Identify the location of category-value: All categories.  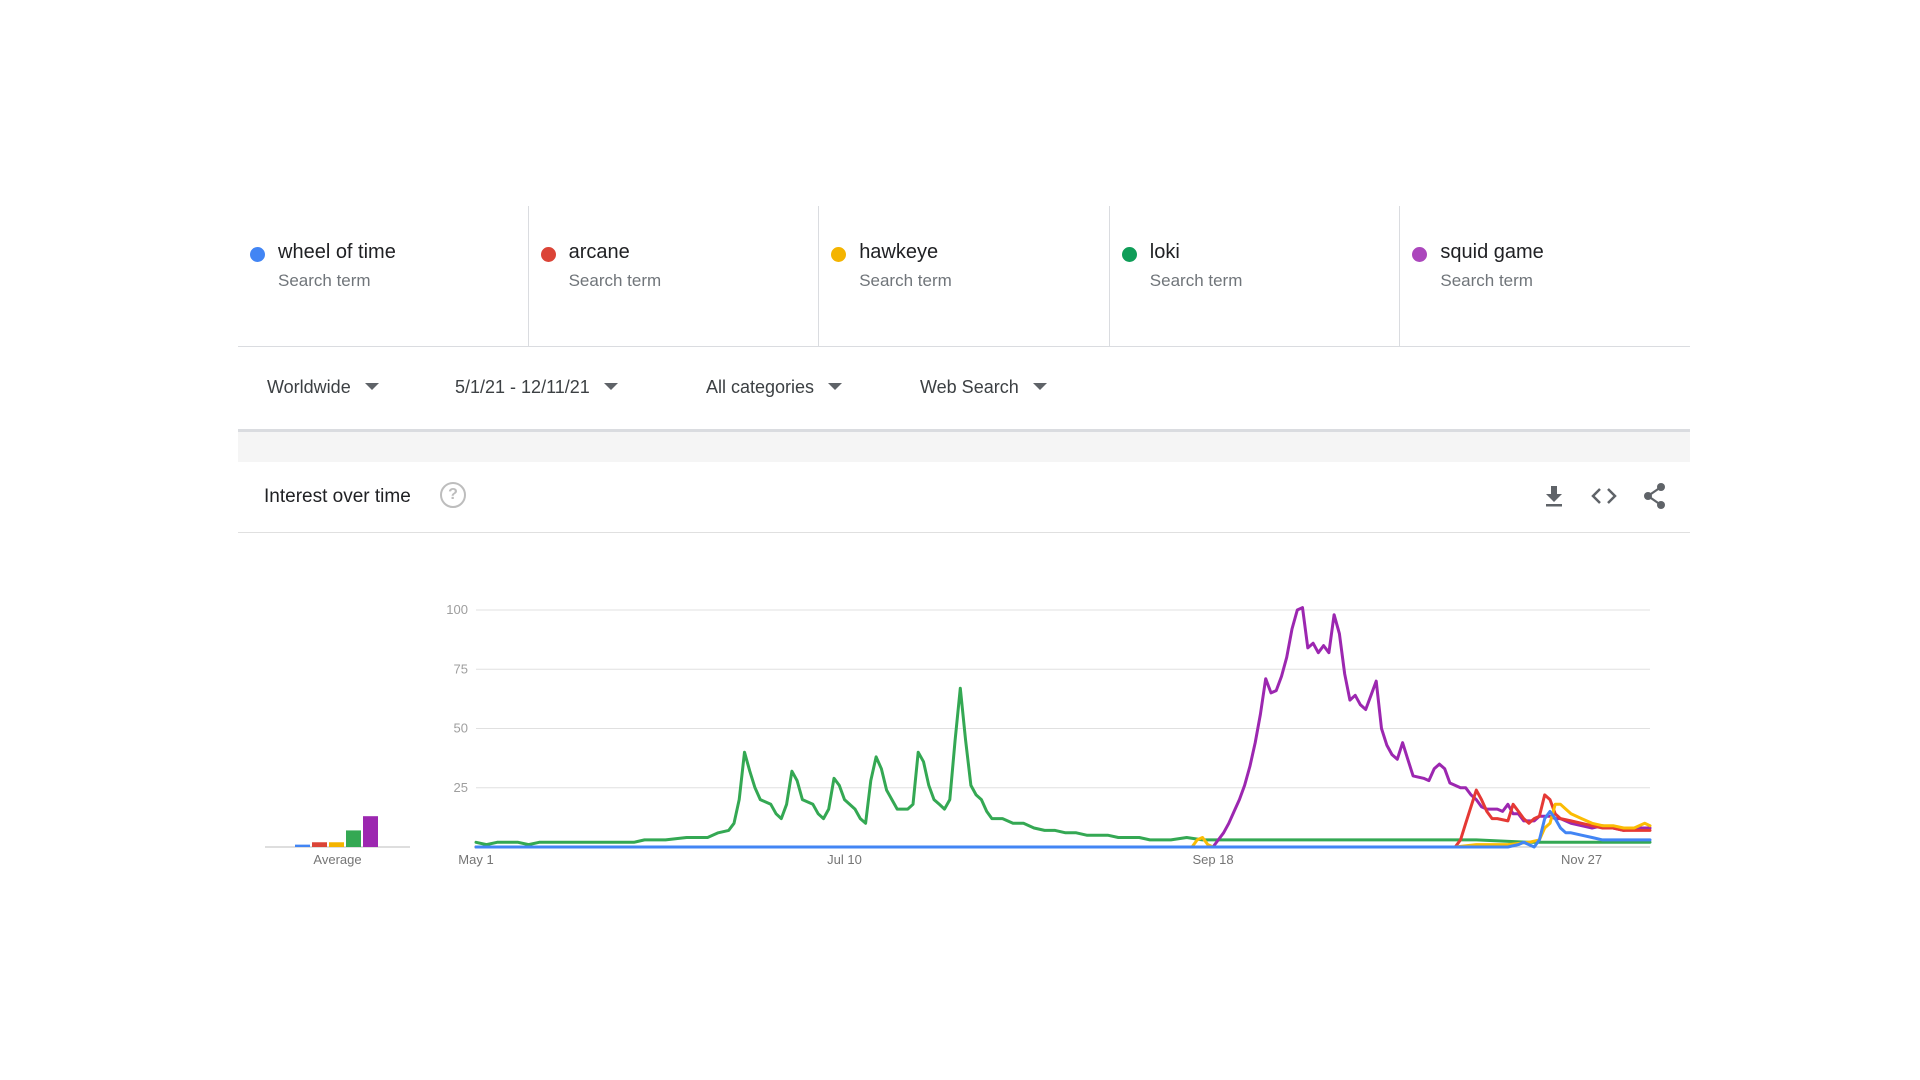
(760, 387).